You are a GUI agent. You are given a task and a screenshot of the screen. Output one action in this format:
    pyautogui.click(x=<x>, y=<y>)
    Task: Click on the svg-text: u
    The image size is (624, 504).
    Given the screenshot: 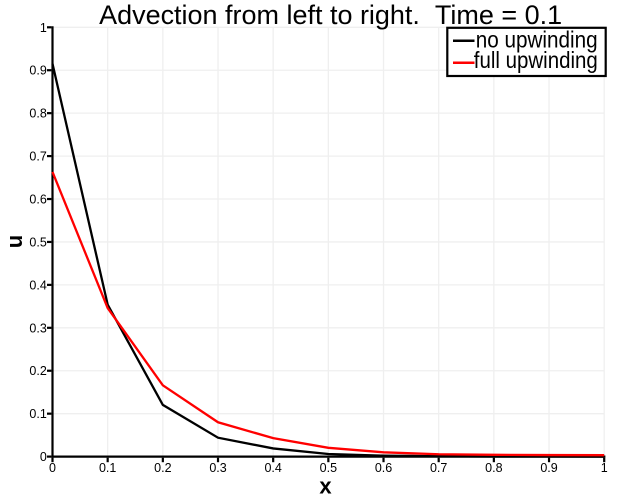 What is the action you would take?
    pyautogui.click(x=14, y=241)
    